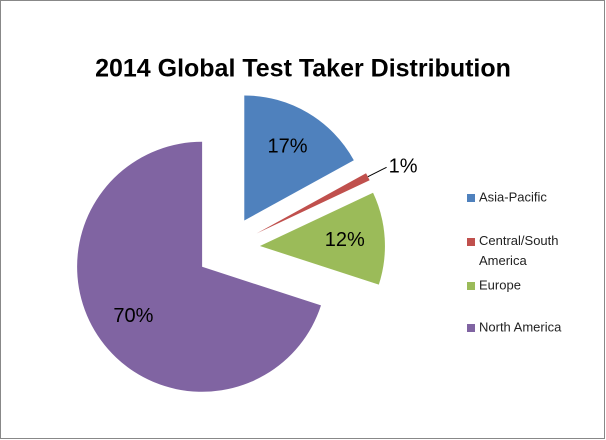 The height and width of the screenshot is (440, 606). Describe the element at coordinates (303, 69) in the screenshot. I see `chart-title: 2014 Global Test Taker Distribution` at that location.